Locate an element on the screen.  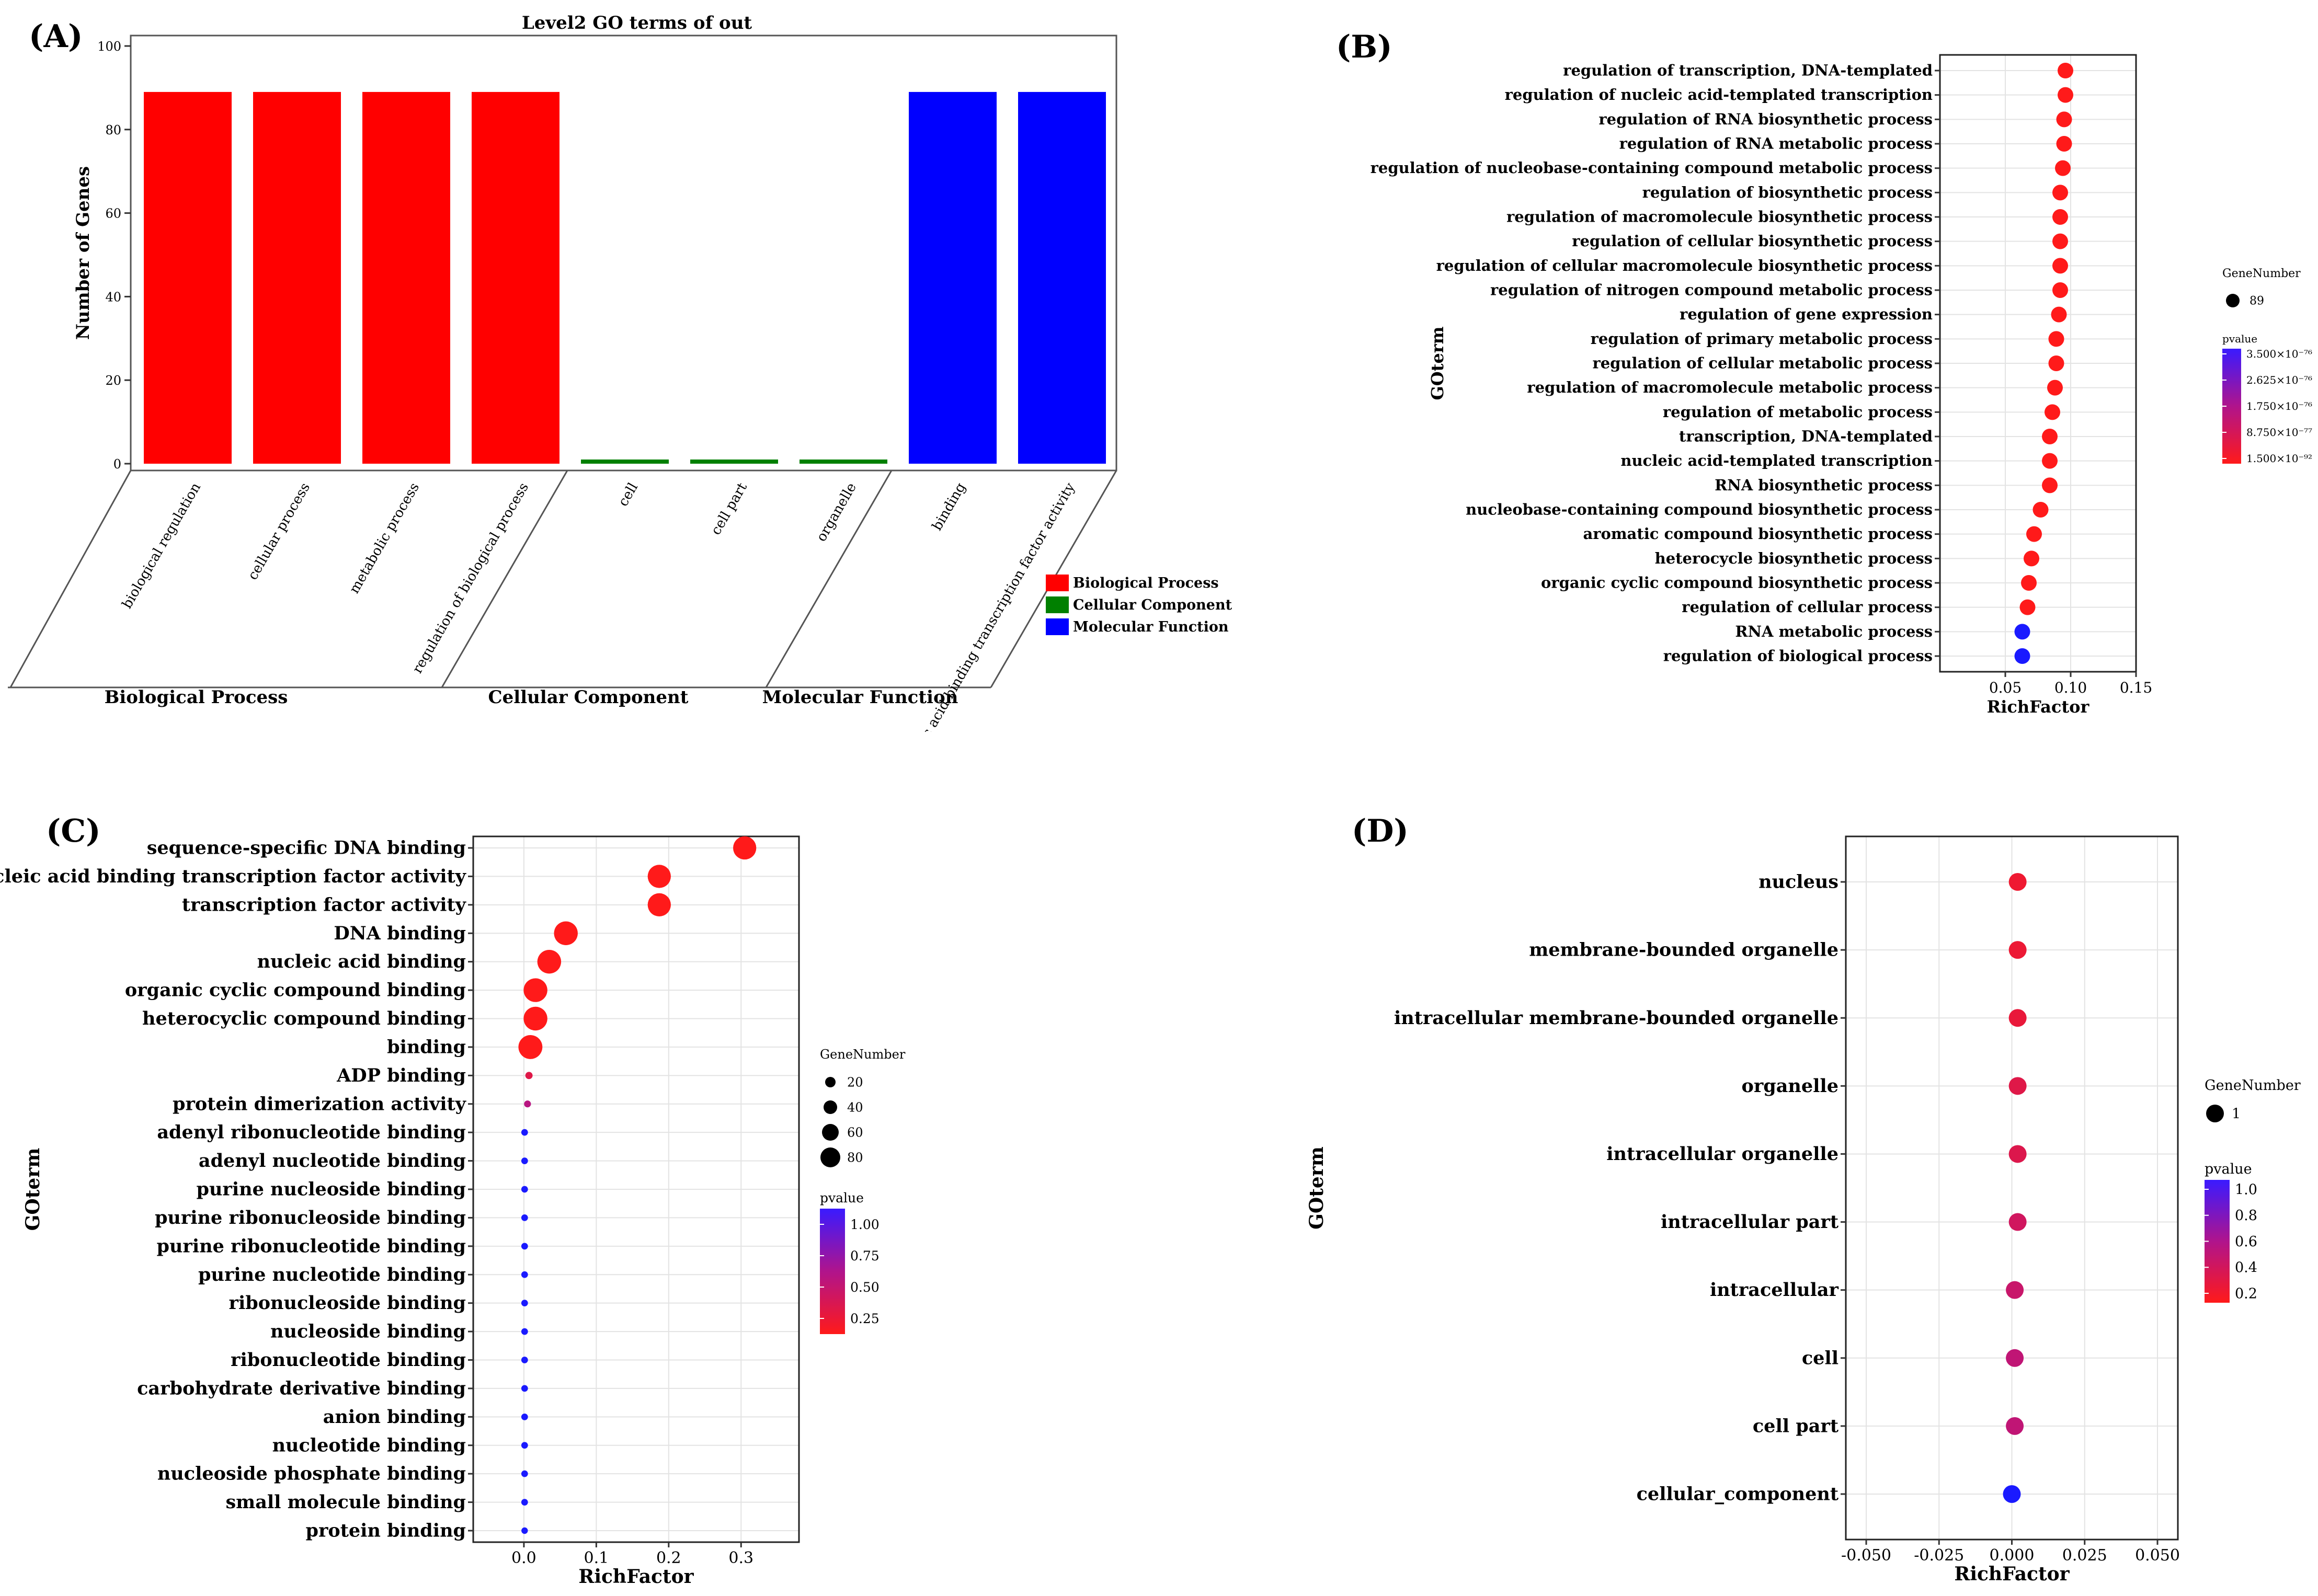
term-label: purine nucleoside binding is located at coordinates (332, 1189).